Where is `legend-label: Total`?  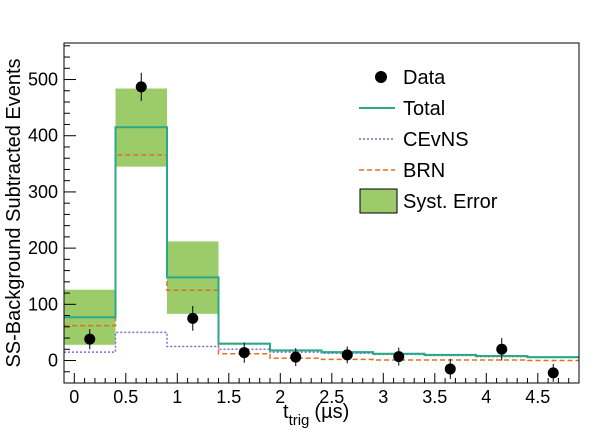
legend-label: Total is located at coordinates (424, 109).